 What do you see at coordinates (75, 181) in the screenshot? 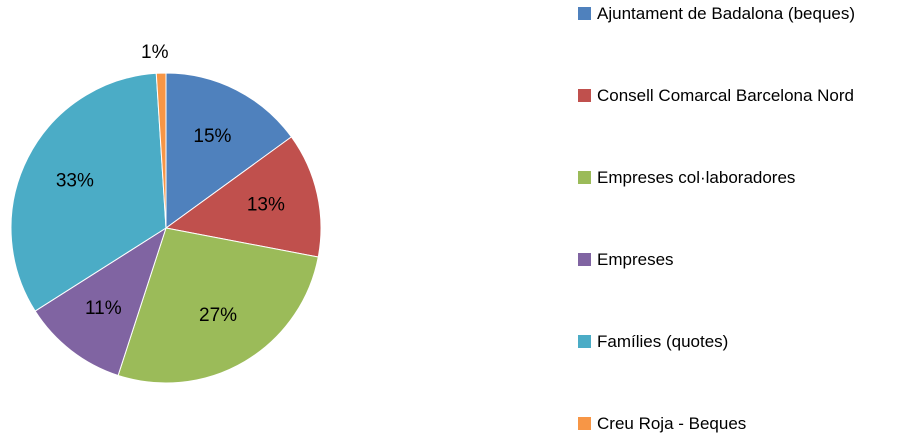
I see `data-label: 33%` at bounding box center [75, 181].